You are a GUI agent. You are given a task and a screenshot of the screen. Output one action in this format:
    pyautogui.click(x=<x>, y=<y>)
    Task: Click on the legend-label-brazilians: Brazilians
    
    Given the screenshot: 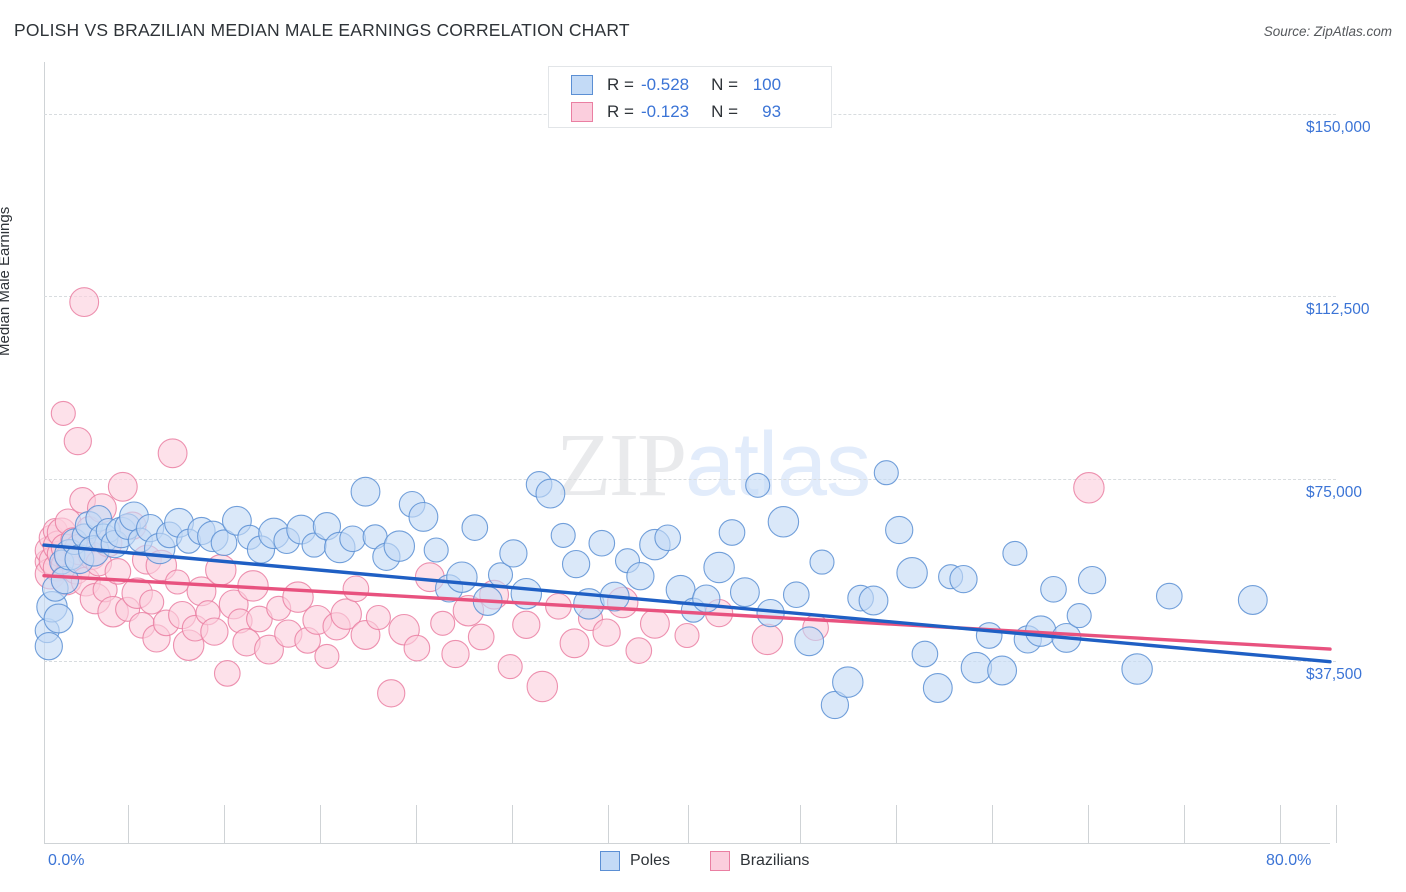 What is the action you would take?
    pyautogui.click(x=775, y=860)
    